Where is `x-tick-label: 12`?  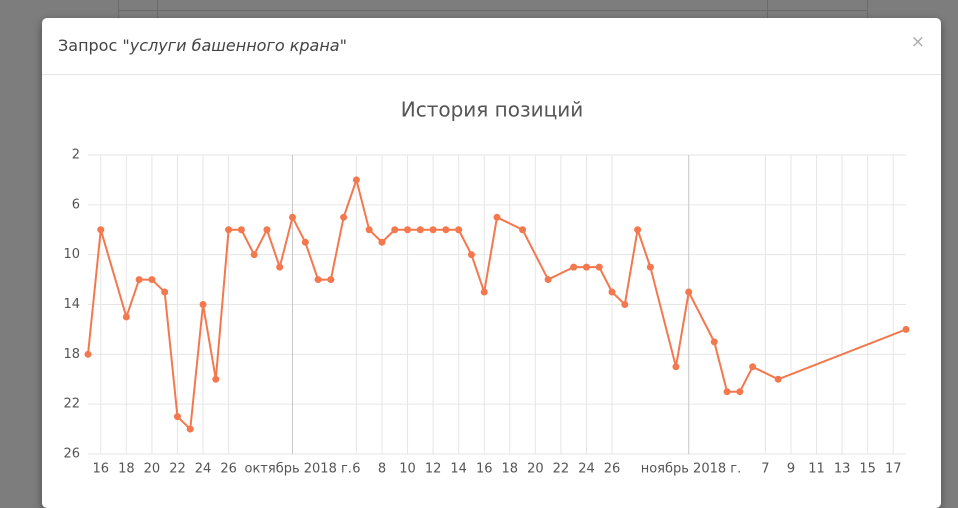 x-tick-label: 12 is located at coordinates (433, 469).